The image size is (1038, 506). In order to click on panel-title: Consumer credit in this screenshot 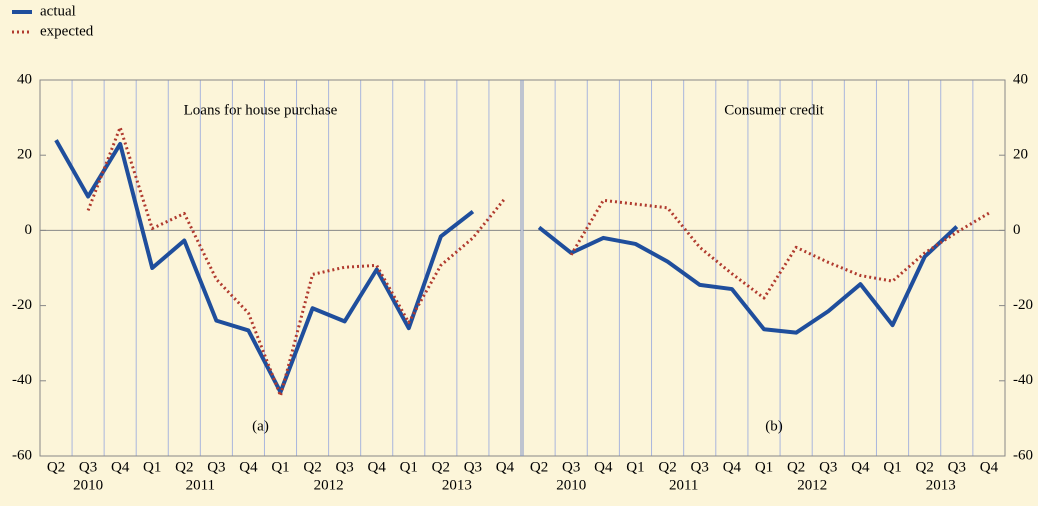, I will do `click(774, 110)`.